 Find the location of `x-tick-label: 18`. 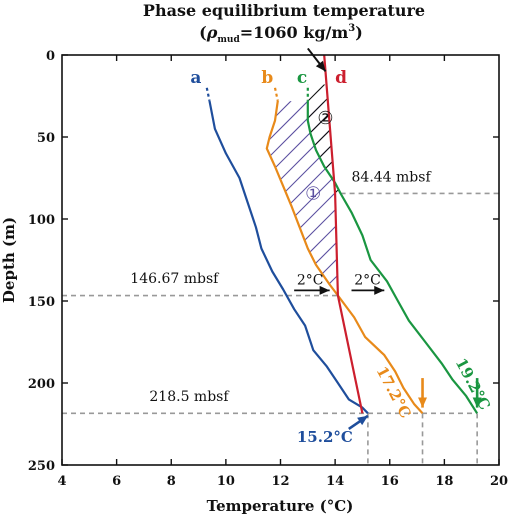

x-tick-label: 18 is located at coordinates (444, 481).